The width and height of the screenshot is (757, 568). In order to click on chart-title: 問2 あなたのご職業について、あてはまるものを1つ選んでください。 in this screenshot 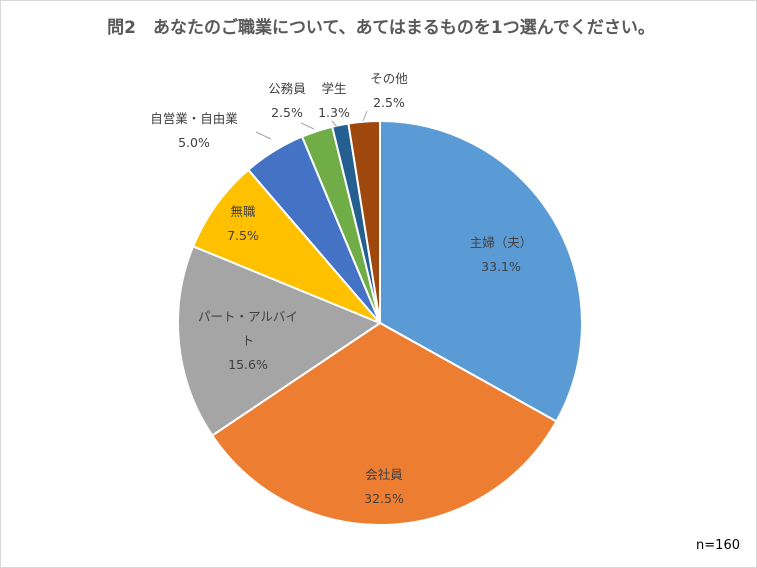, I will do `click(381, 28)`.